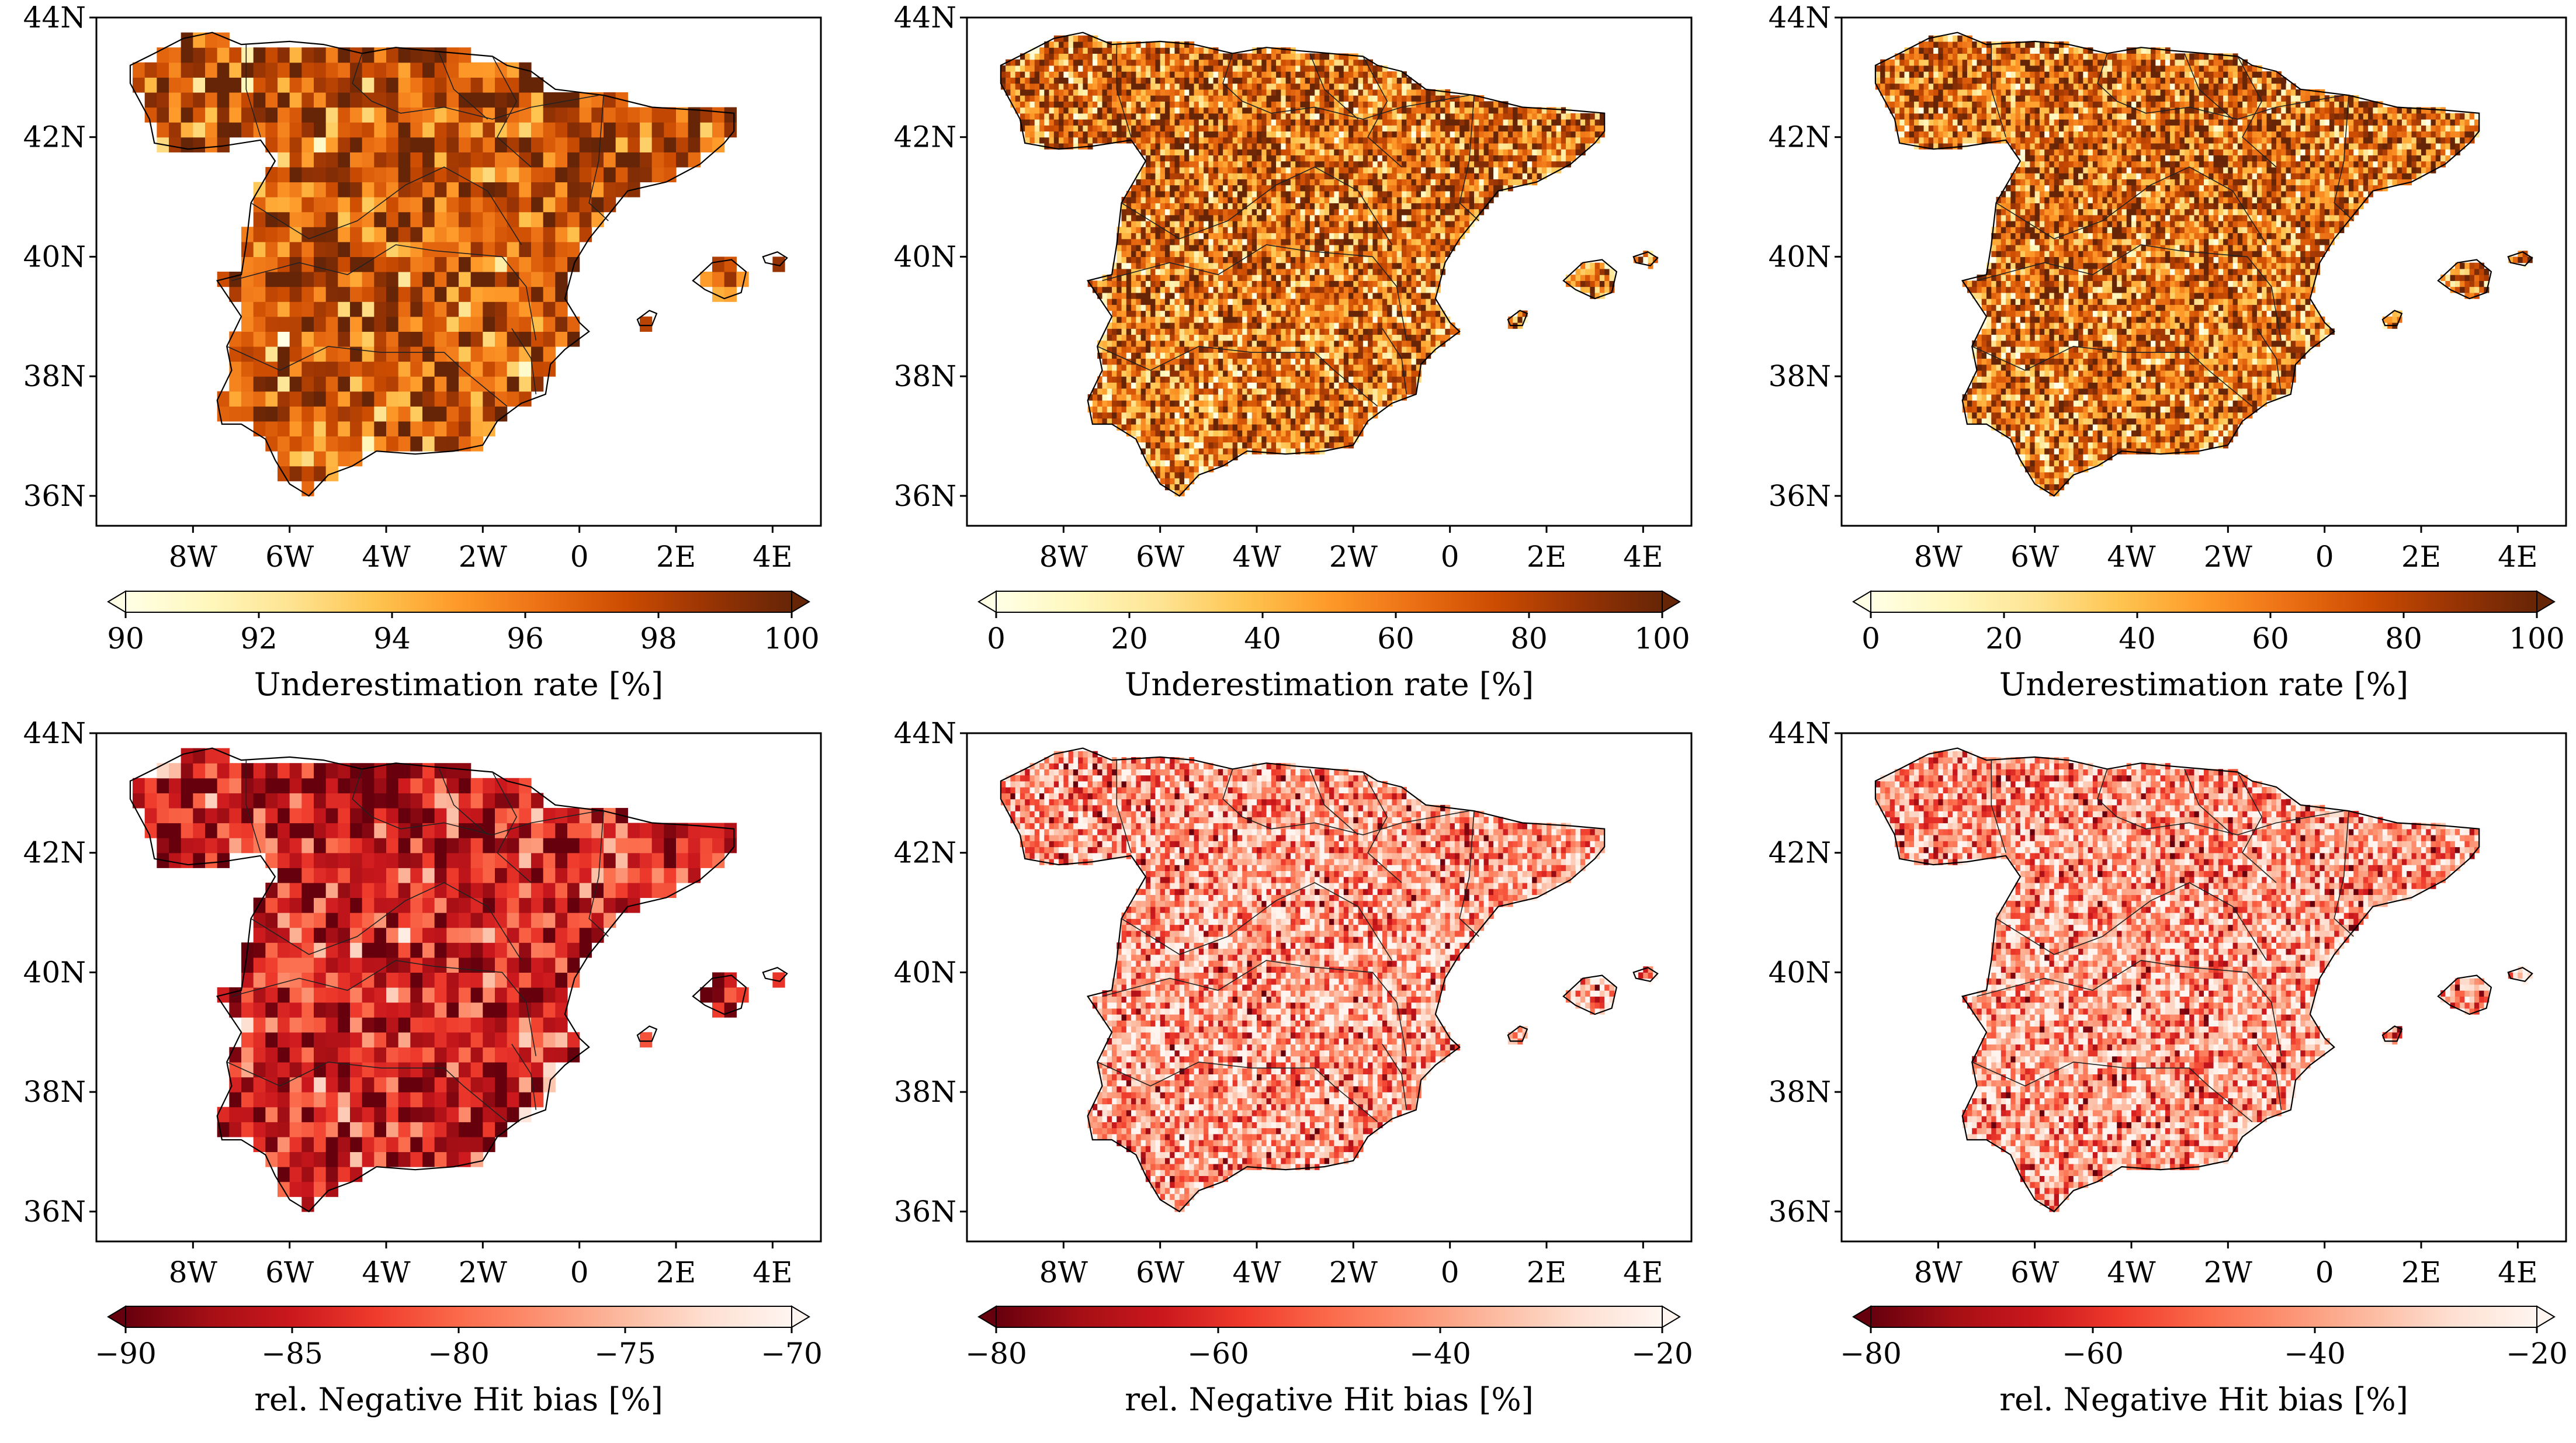 This screenshot has width=2576, height=1443. What do you see at coordinates (996, 639) in the screenshot?
I see `colorbar-tick-label: 0` at bounding box center [996, 639].